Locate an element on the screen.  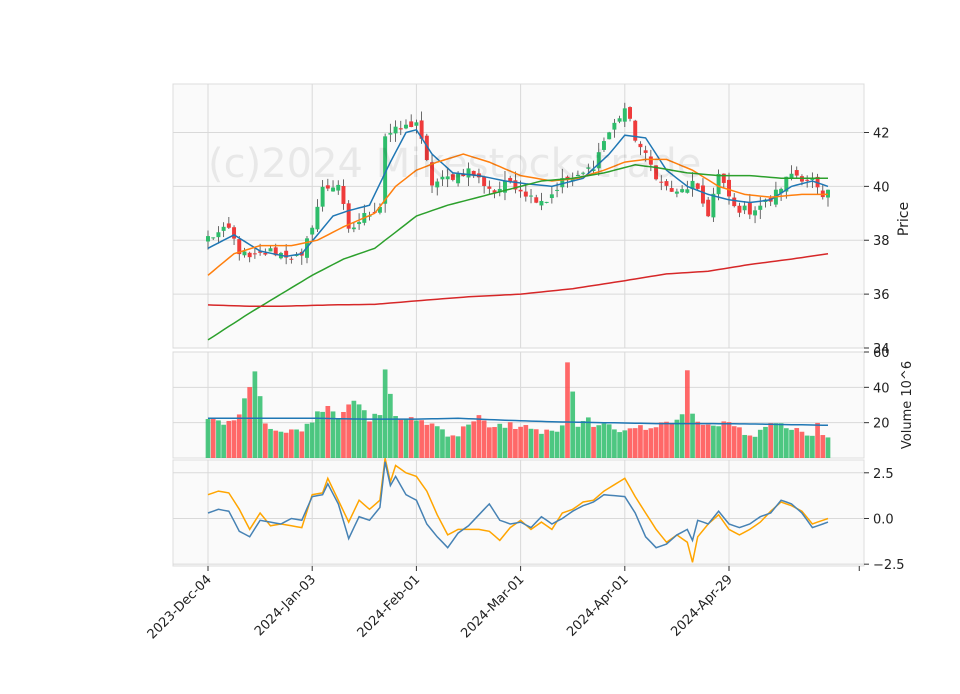
oscillator-ytick-label: 2.5 is located at coordinates (883, 474).